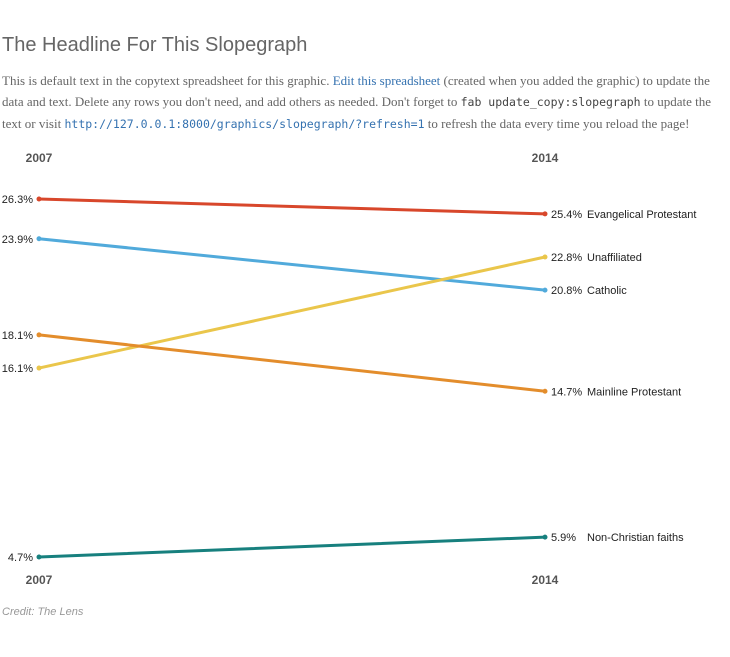 The width and height of the screenshot is (730, 657). I want to click on end-value-label: 22.8%, so click(566, 258).